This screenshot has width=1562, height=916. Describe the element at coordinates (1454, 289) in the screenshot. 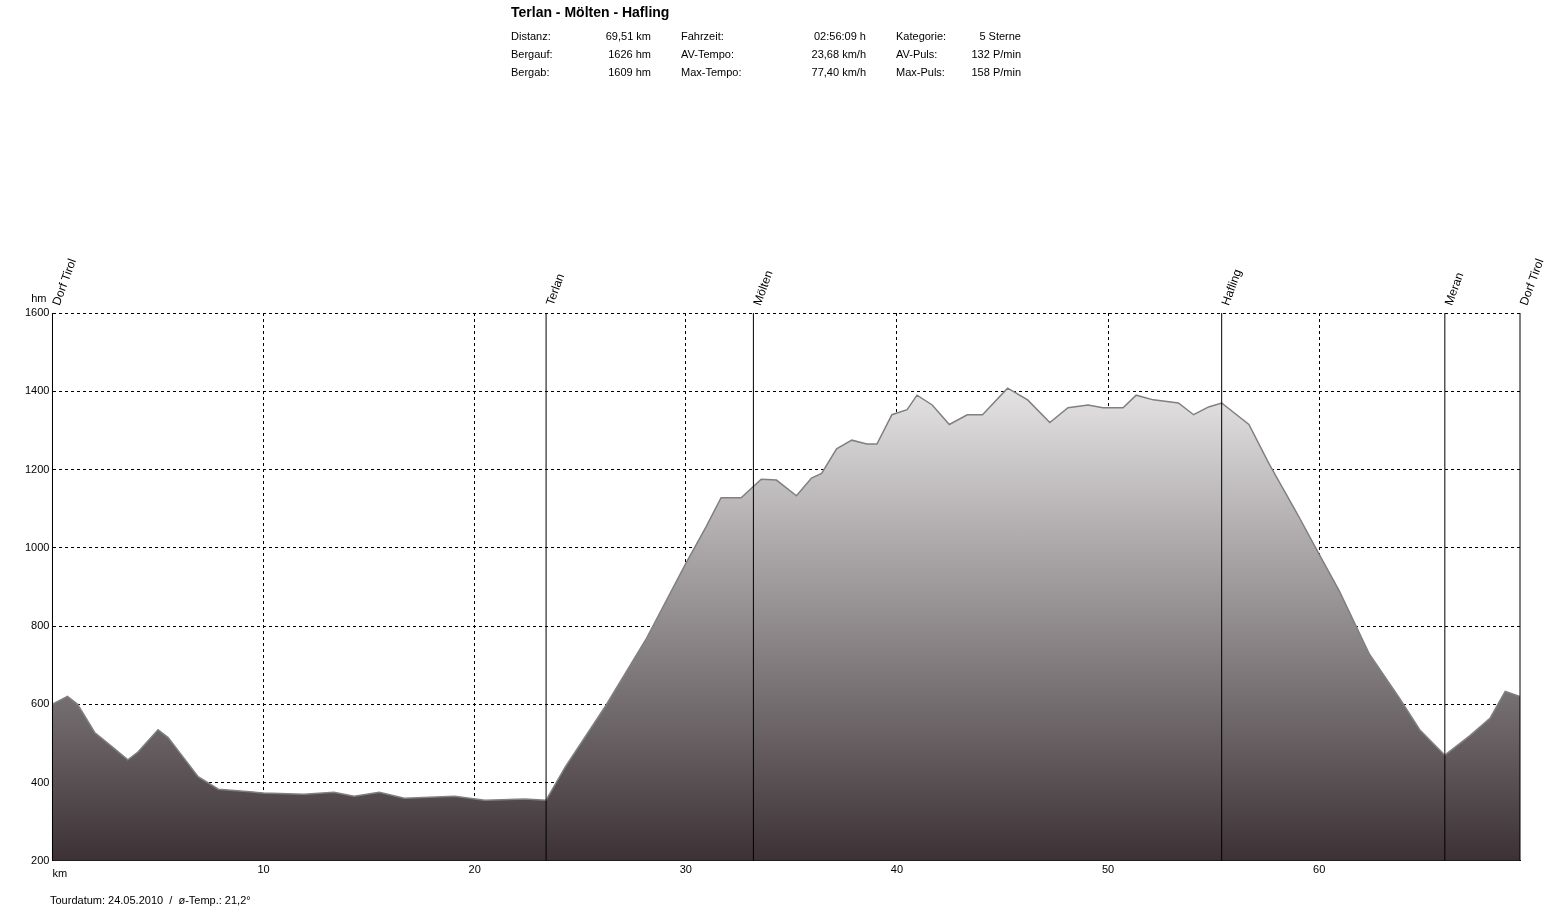

I see `ref-line-label: Meran` at that location.